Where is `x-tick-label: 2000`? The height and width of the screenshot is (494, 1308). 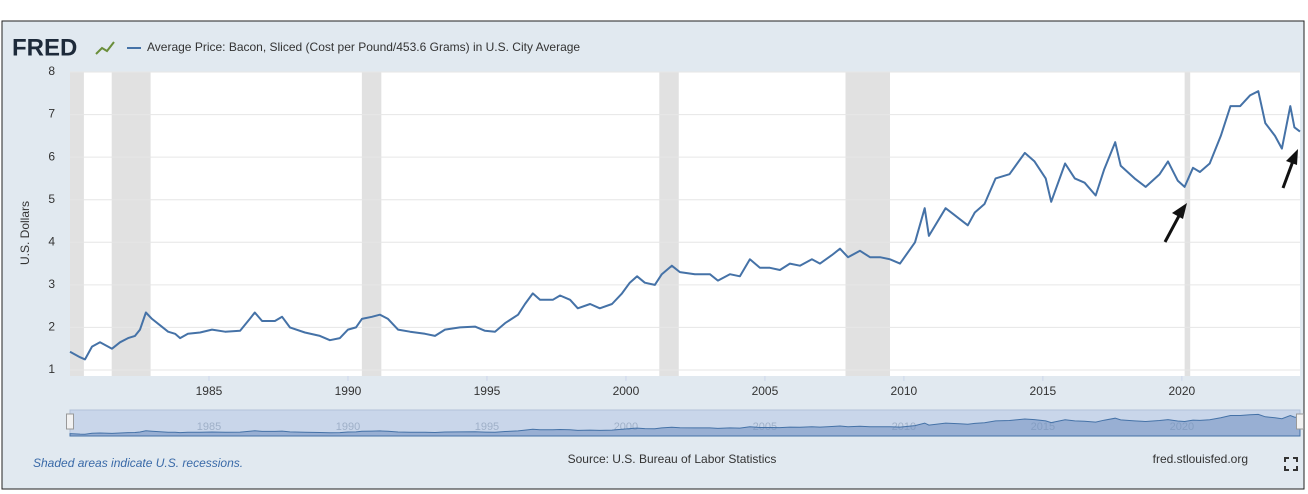
x-tick-label: 2000 is located at coordinates (626, 391).